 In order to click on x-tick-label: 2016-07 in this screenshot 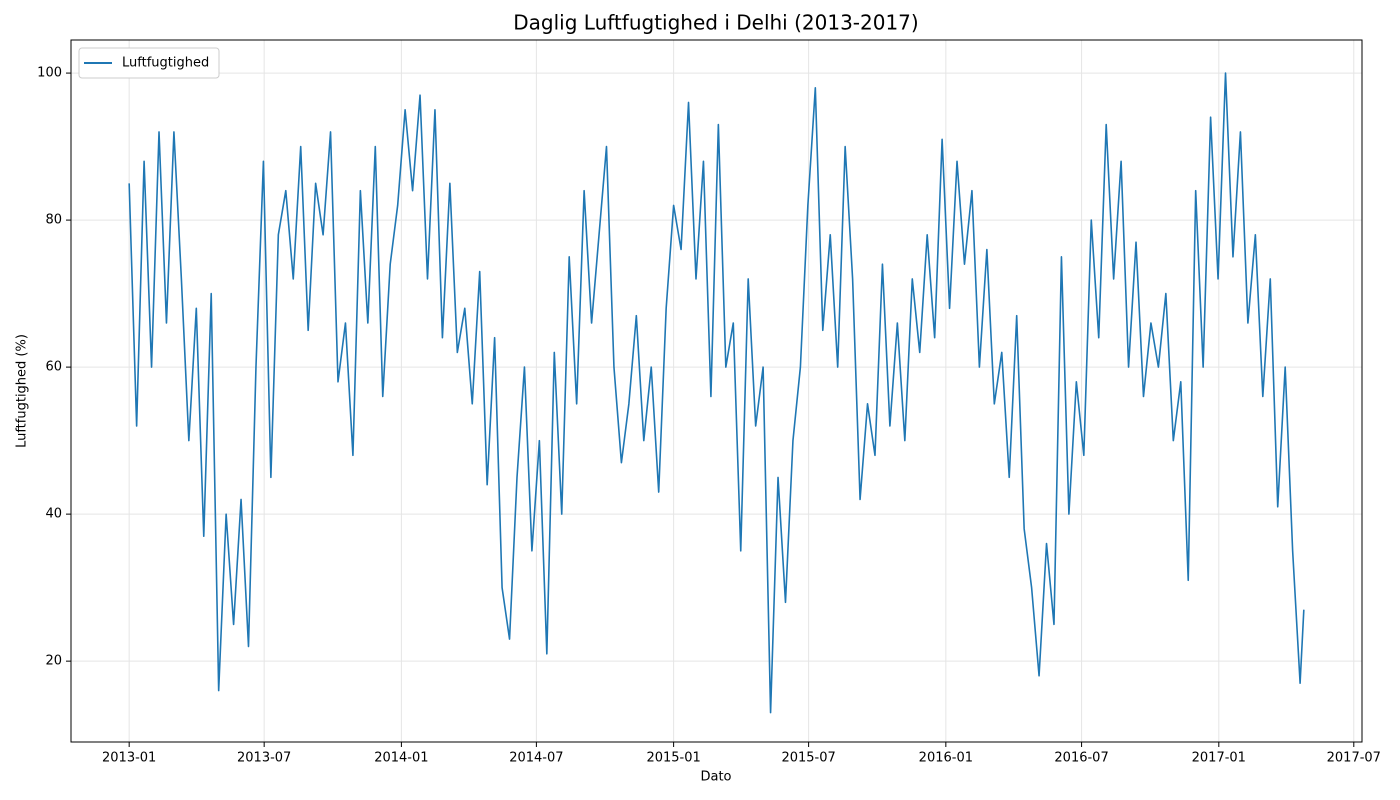, I will do `click(1081, 758)`.